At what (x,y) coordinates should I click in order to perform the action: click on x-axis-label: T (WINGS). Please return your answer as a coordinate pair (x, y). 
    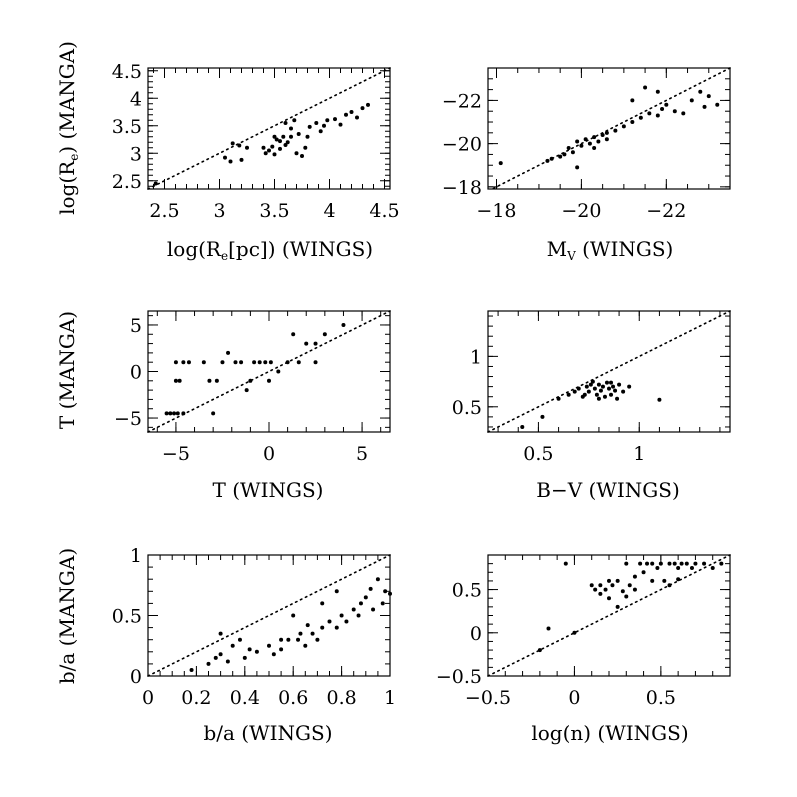
    Looking at the image, I should click on (268, 490).